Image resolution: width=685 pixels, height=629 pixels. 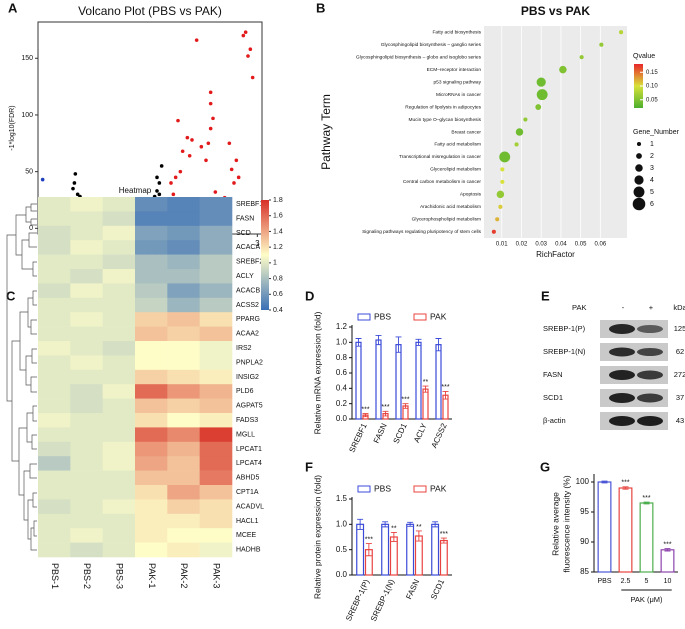 I want to click on blot-protein: FASN, so click(x=553, y=374).